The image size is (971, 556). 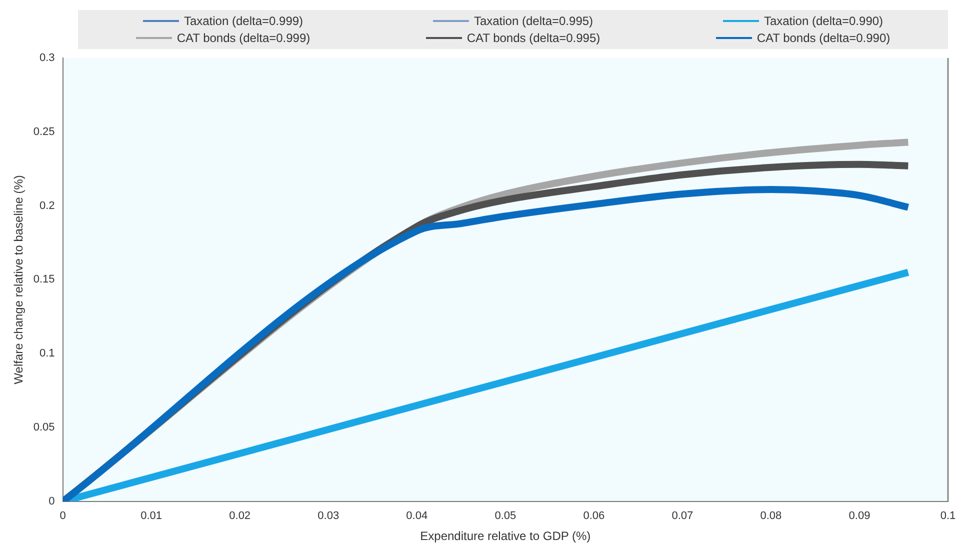 I want to click on legend-label: Taxation (delta=0.999), so click(x=244, y=21).